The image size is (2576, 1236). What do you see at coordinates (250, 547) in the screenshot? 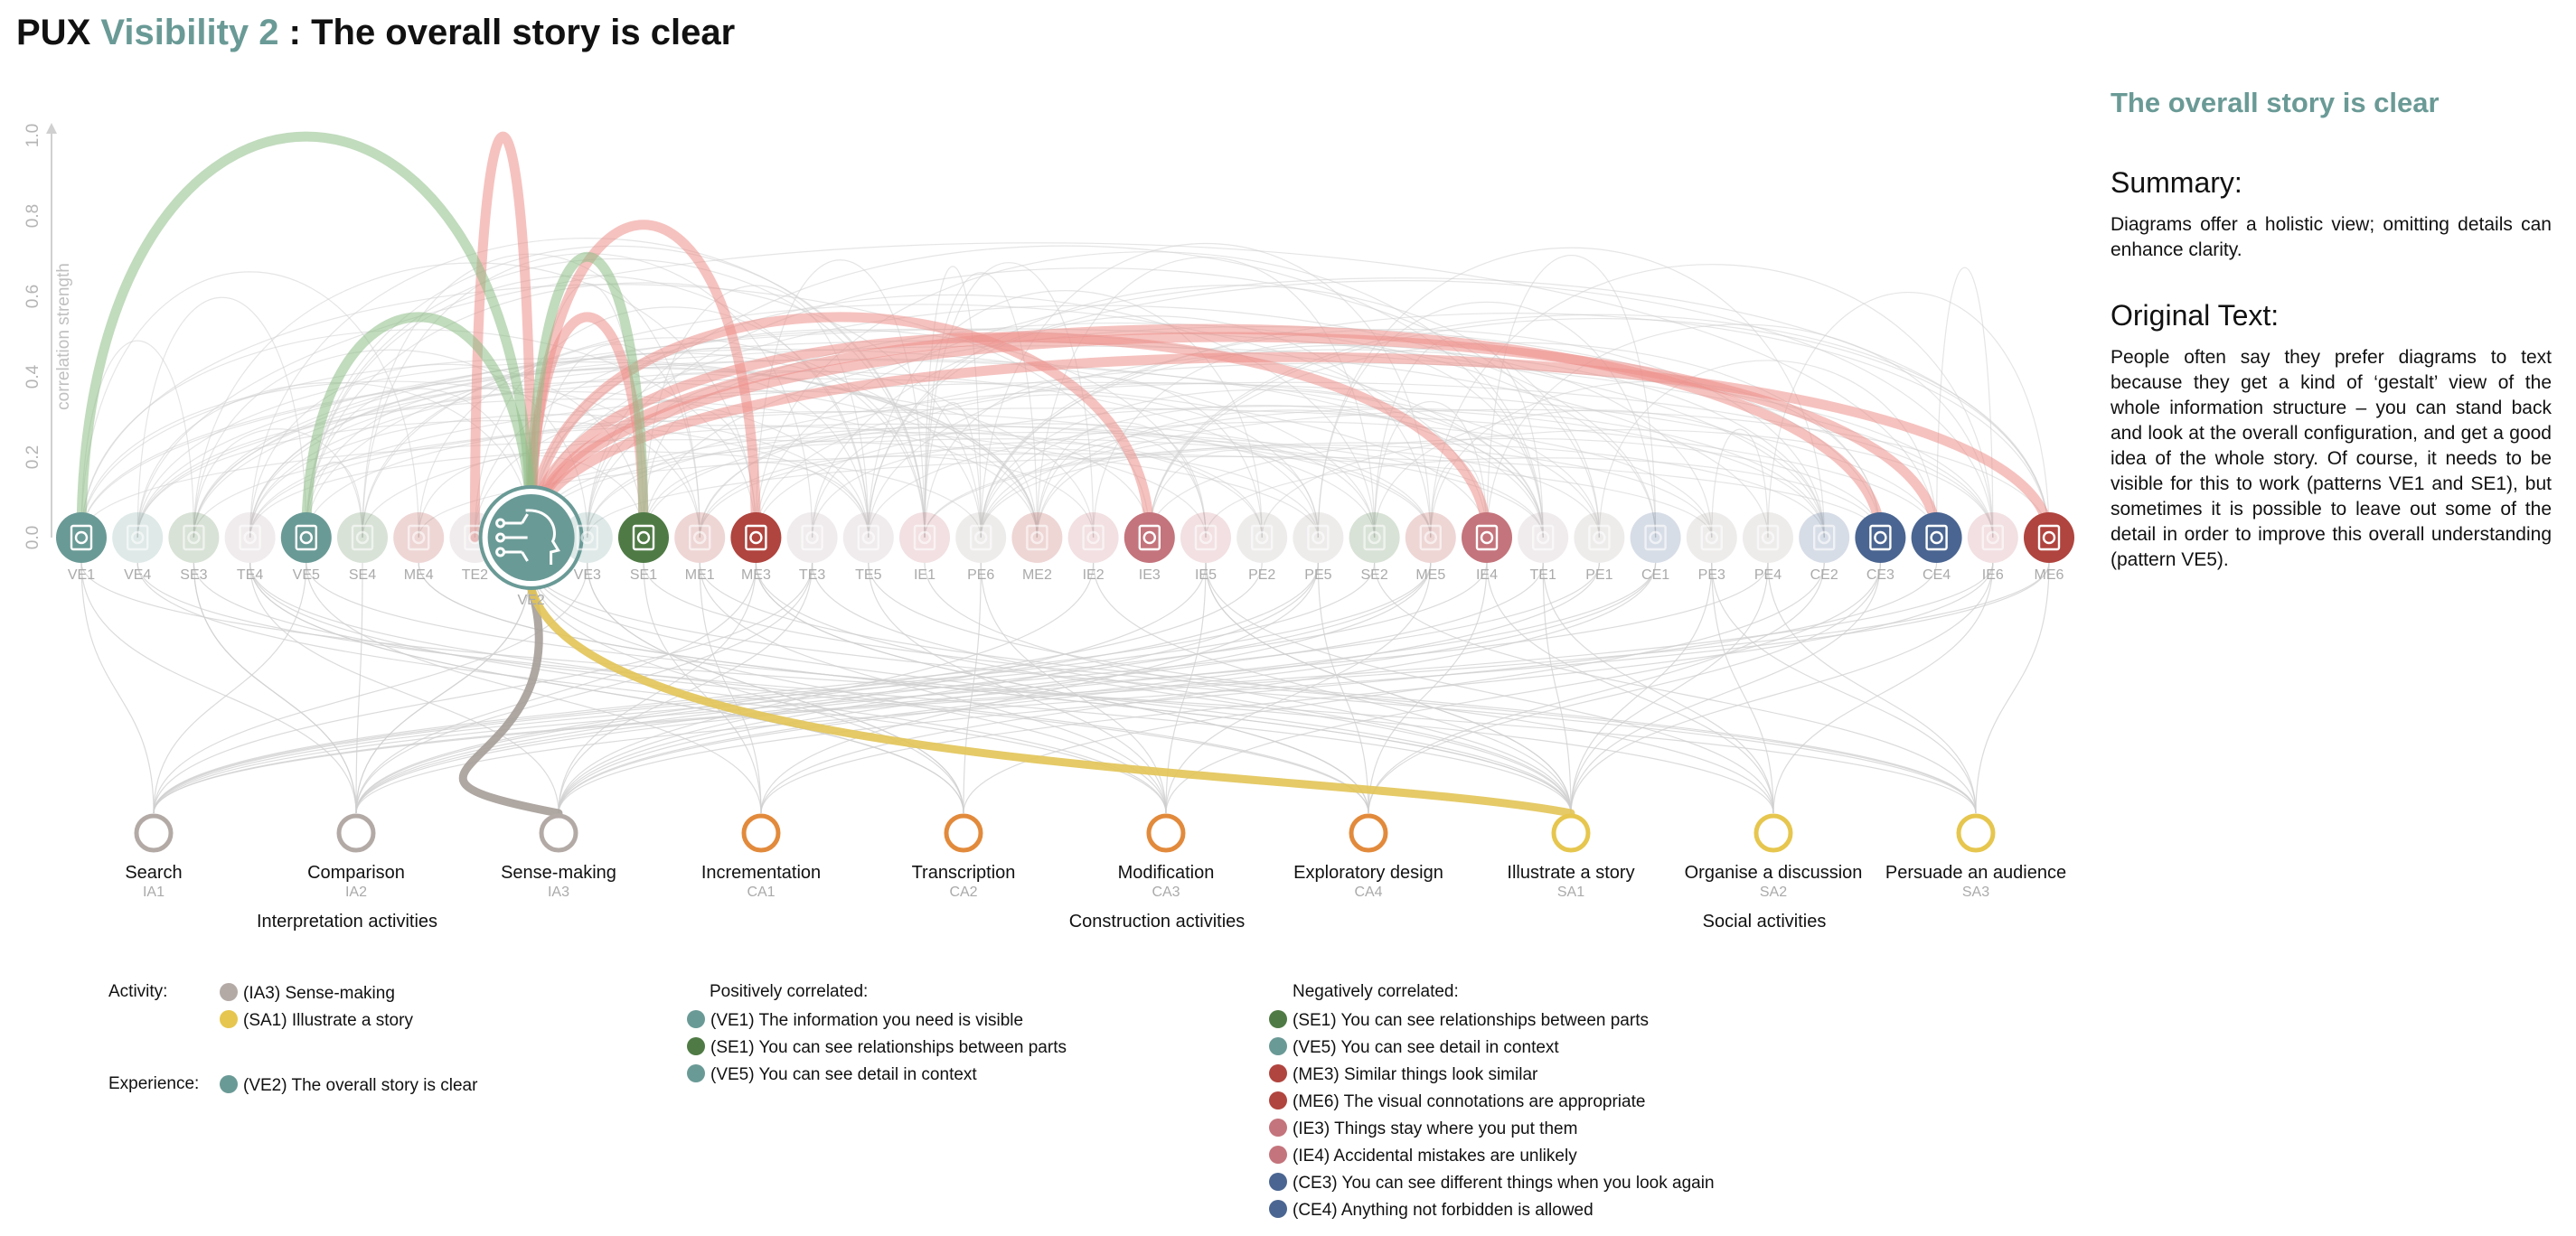
I see `pattern-node-TE4: TE4` at bounding box center [250, 547].